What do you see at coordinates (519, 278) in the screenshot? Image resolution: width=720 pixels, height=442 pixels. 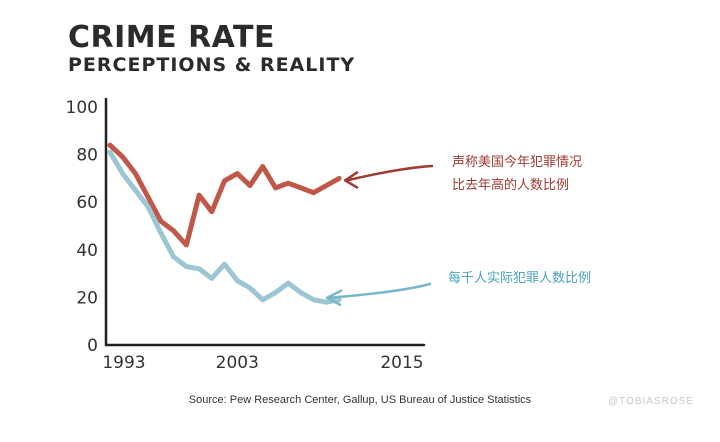 I see `series-label-1: 每千人实际犯罪人数比例` at bounding box center [519, 278].